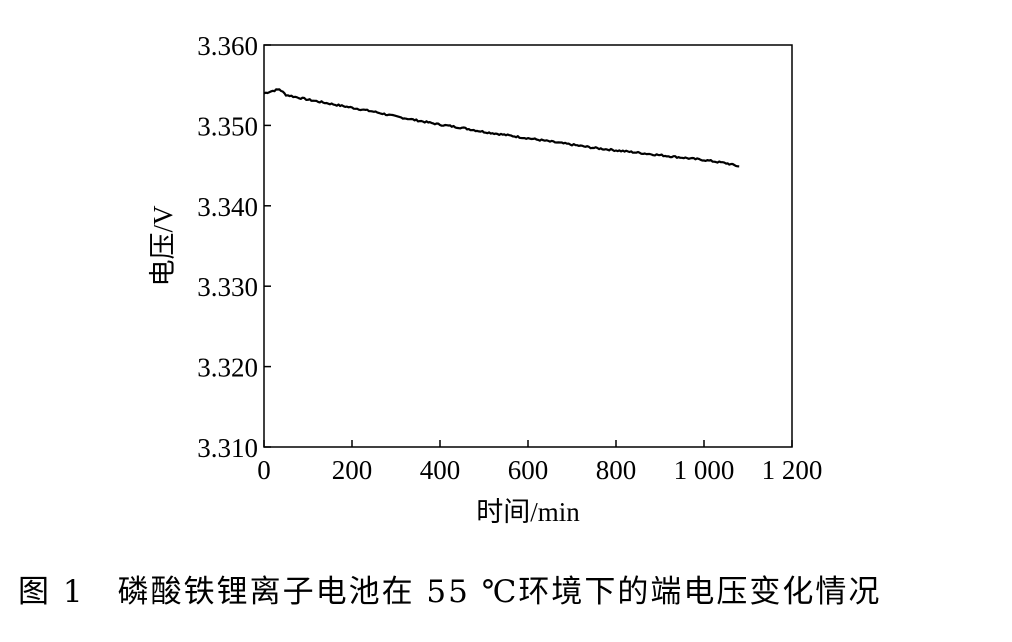 This screenshot has height=642, width=1012. Describe the element at coordinates (528, 512) in the screenshot. I see `x-axis-label: 时间/min` at that location.